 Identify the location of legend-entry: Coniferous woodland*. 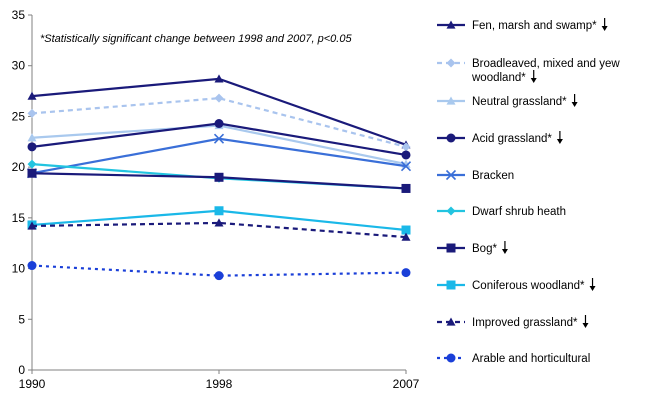
(516, 285).